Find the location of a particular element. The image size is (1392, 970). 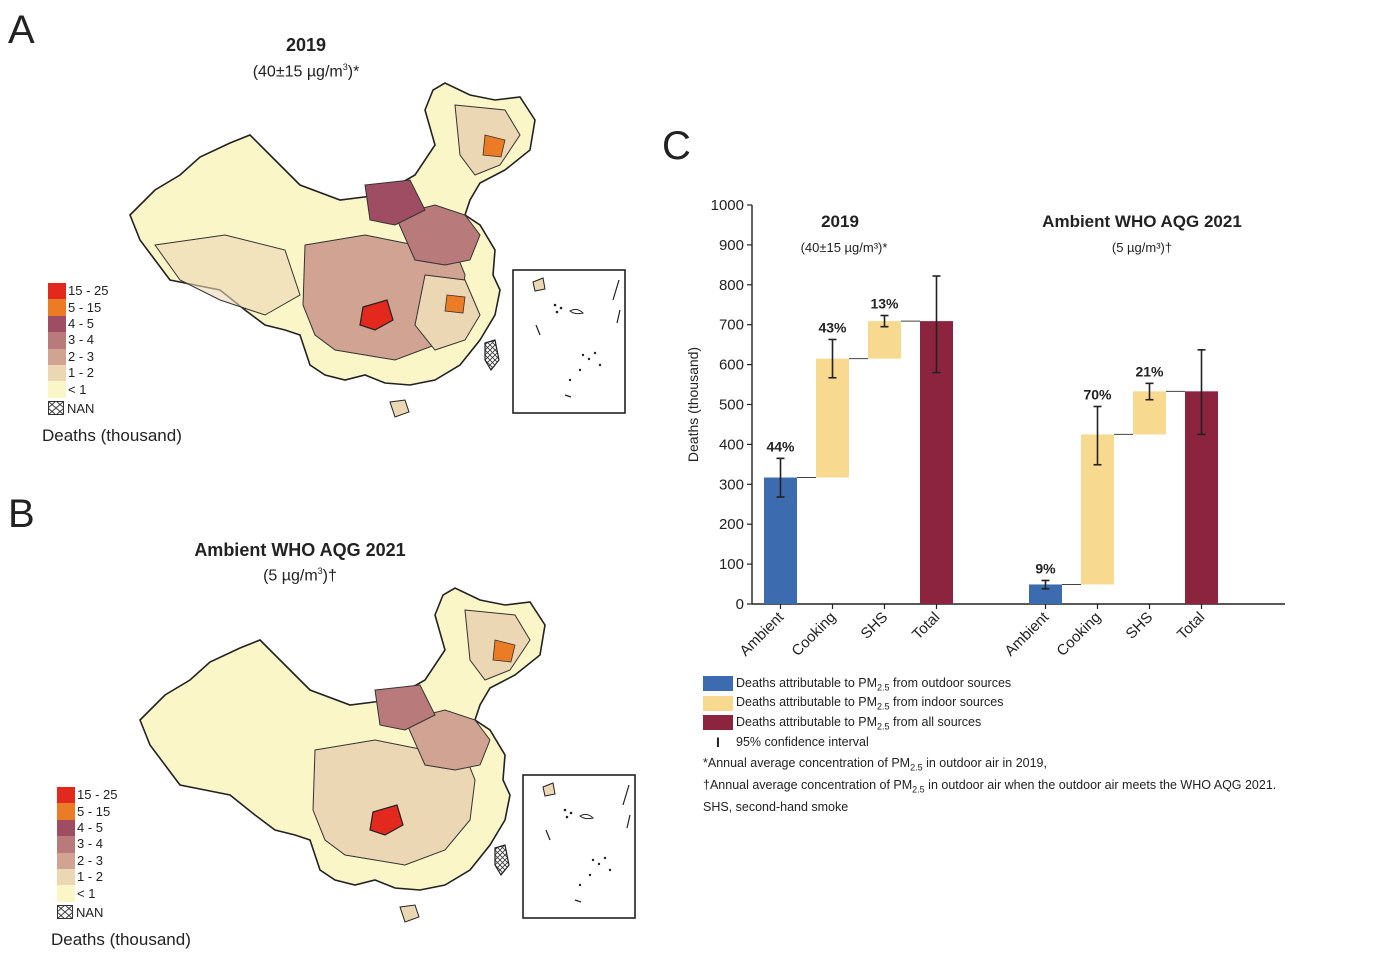

percent-label: 9% is located at coordinates (1045, 568).